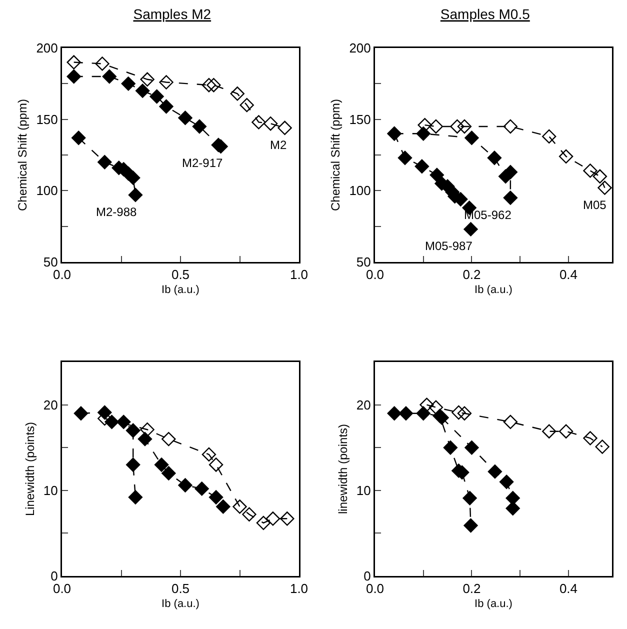  Describe the element at coordinates (343, 469) in the screenshot. I see `y-axis-title: linewidth (points)` at that location.